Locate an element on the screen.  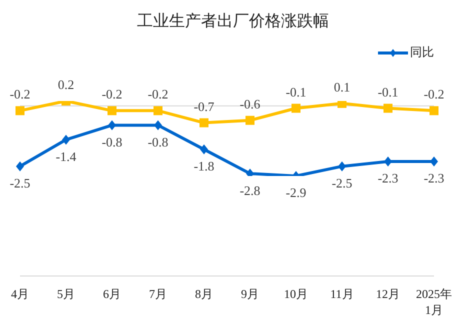
x-tick-label: 10月 is located at coordinates (296, 294).